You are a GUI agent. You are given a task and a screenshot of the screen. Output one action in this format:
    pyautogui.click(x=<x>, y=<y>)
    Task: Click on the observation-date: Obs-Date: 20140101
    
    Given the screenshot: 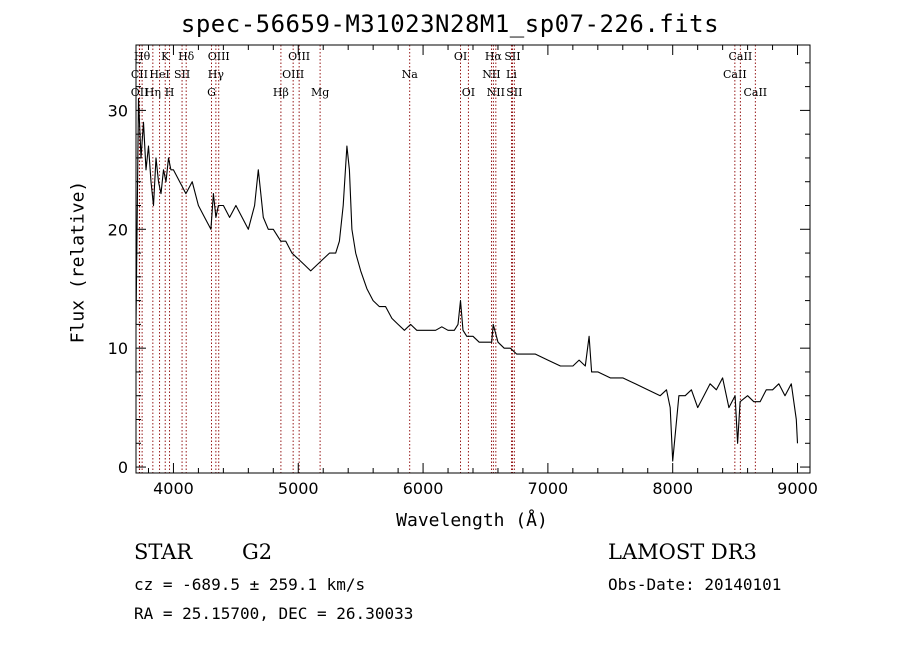 What is the action you would take?
    pyautogui.click(x=695, y=584)
    